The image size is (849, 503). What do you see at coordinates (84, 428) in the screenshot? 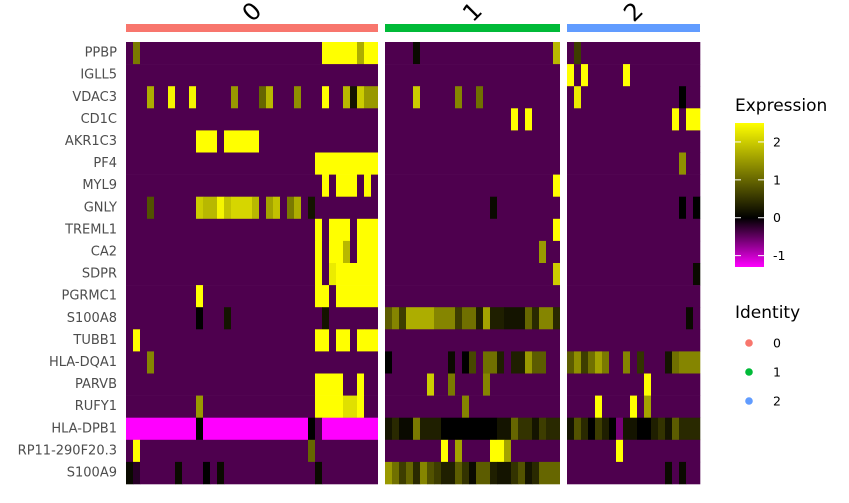
I see `gene-label: HLA-DPB1` at bounding box center [84, 428].